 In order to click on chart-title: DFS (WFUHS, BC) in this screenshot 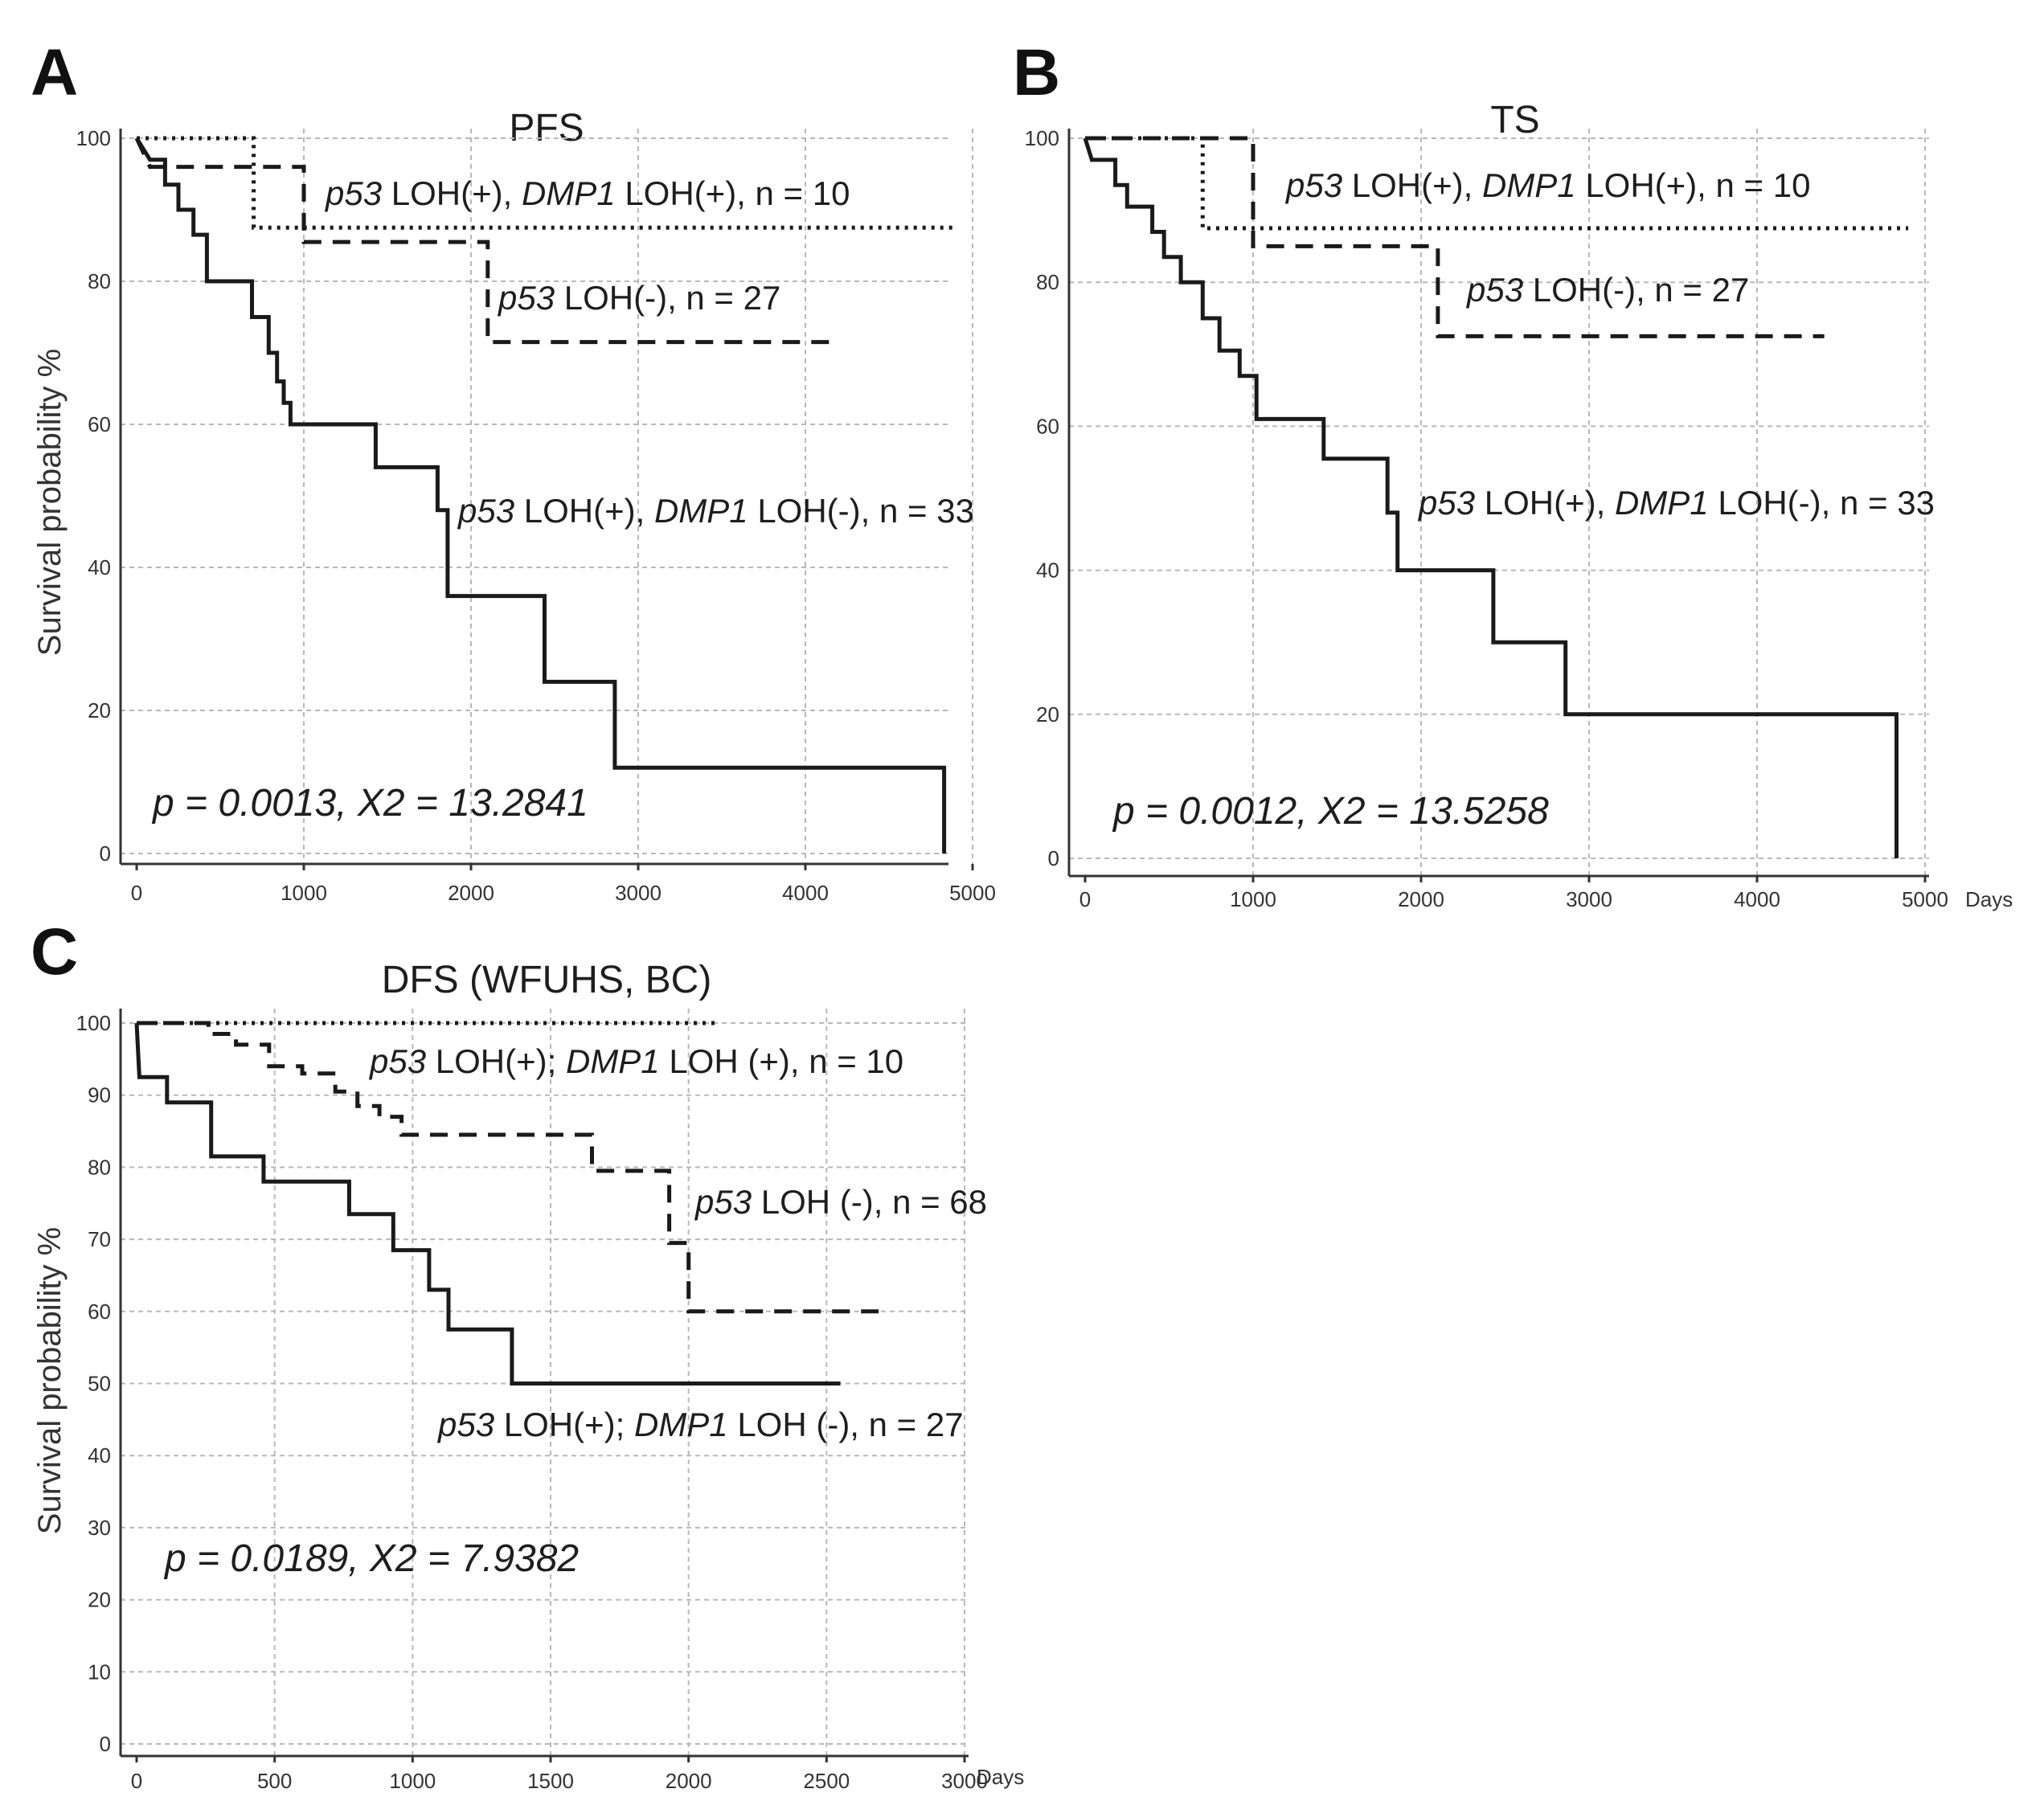, I will do `click(547, 980)`.